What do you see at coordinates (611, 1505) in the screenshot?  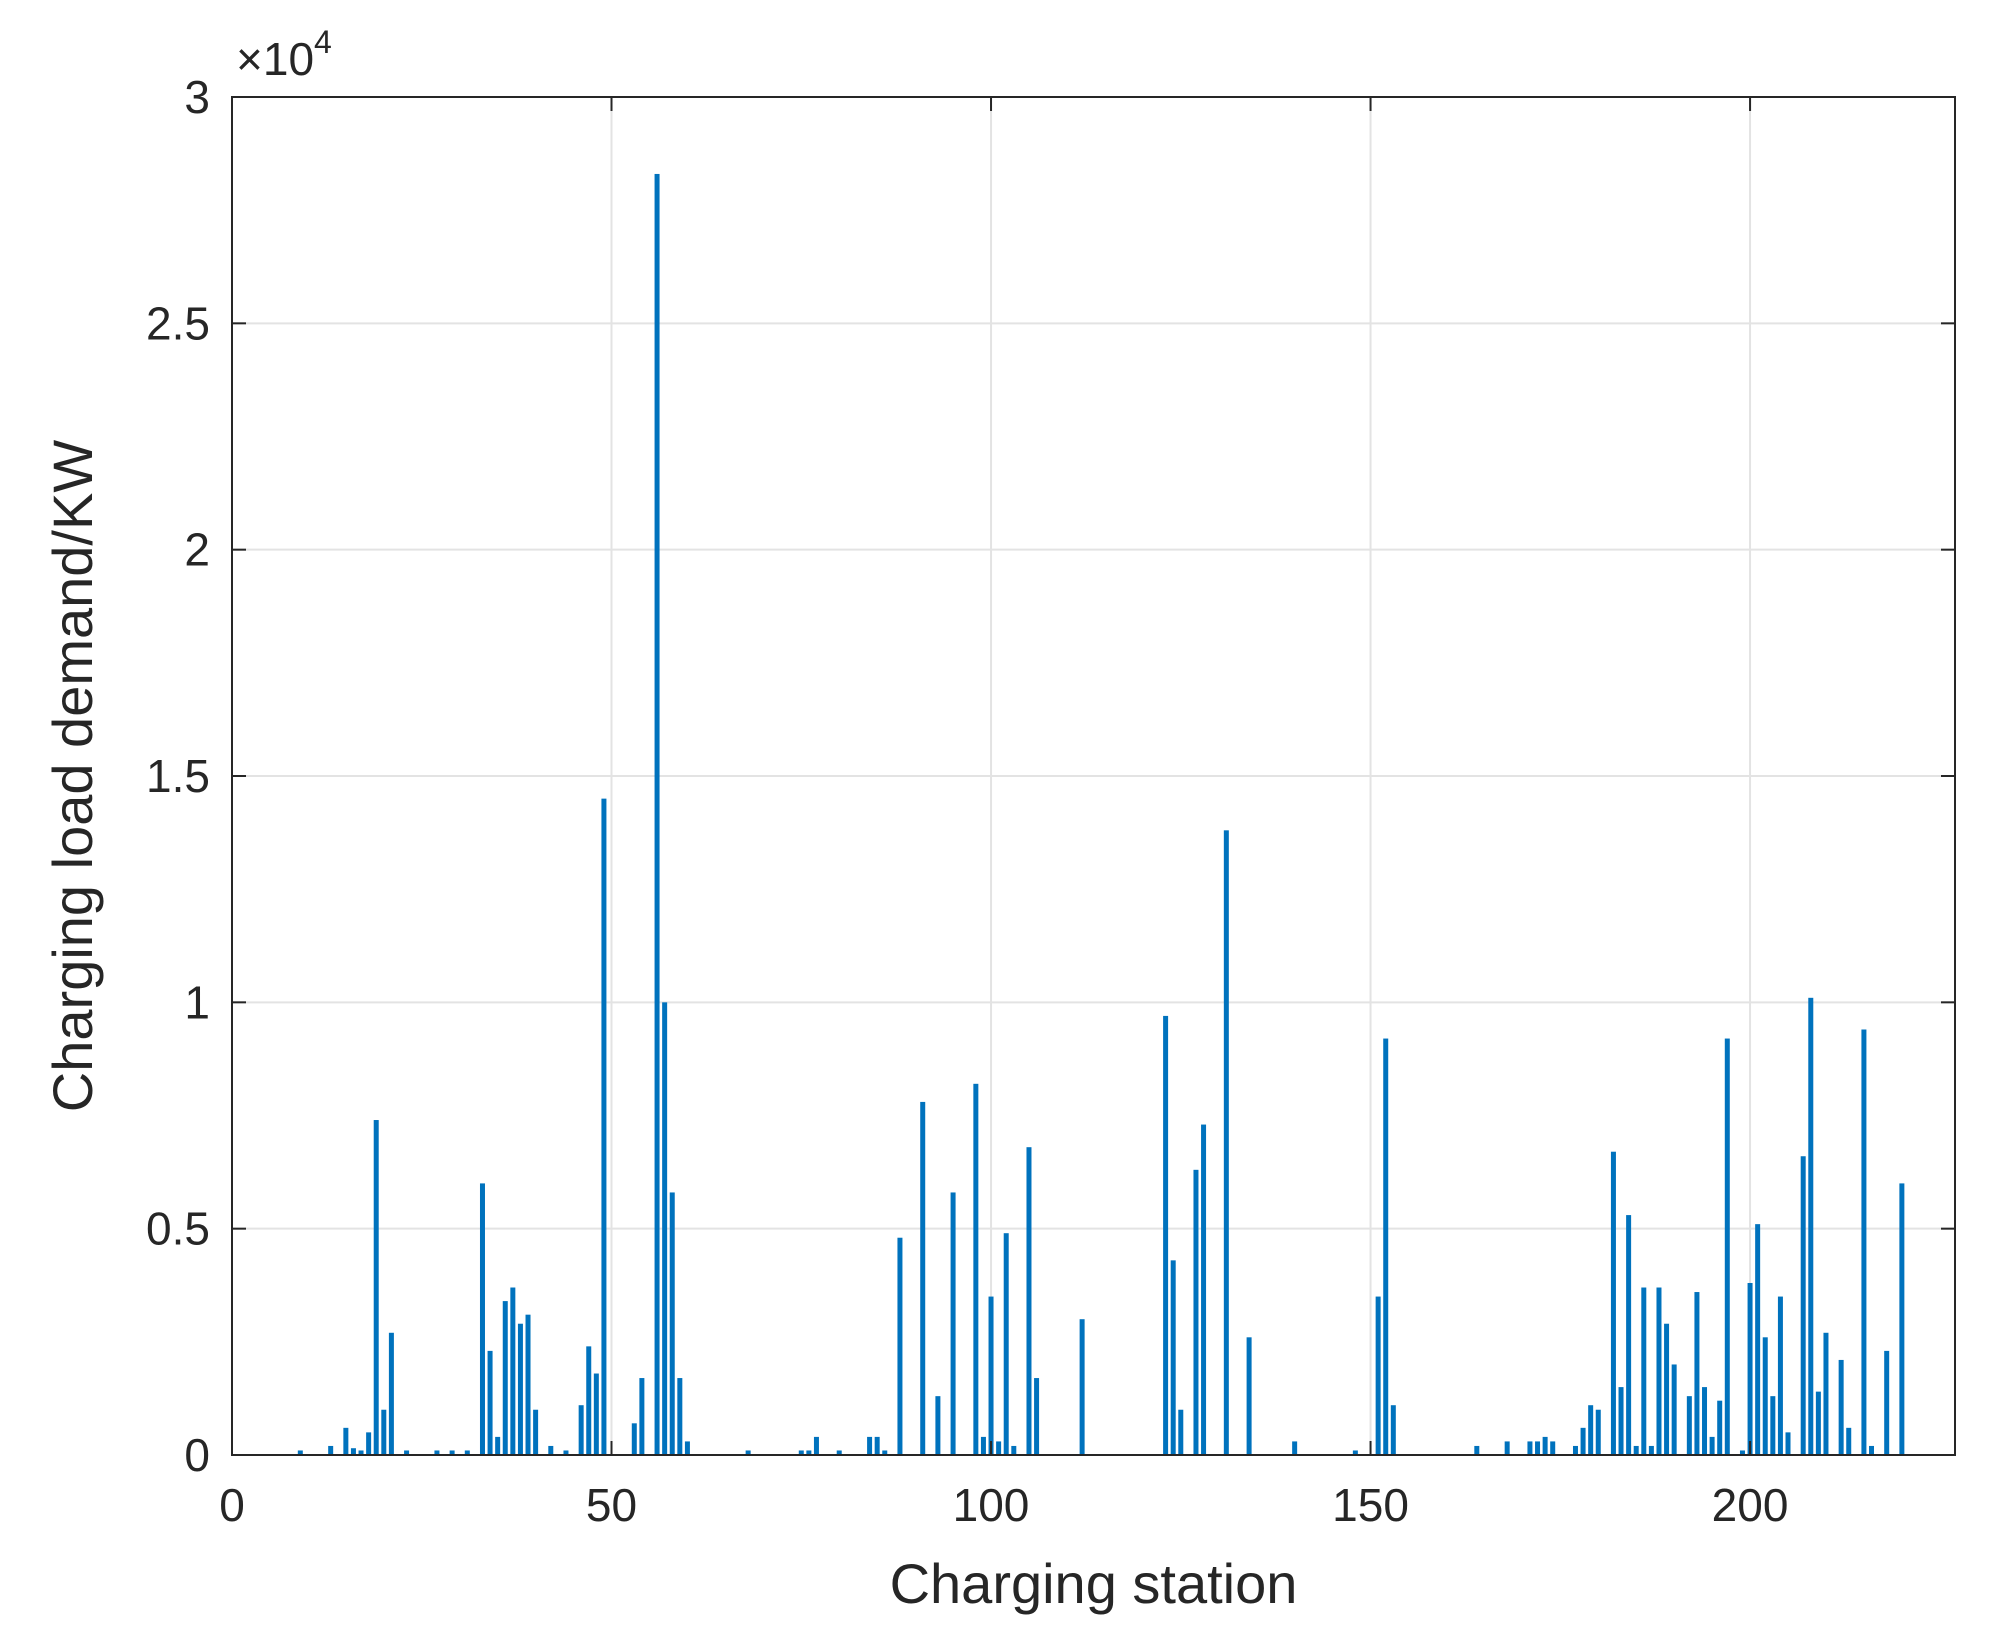 I see `x-tick-label: 50` at bounding box center [611, 1505].